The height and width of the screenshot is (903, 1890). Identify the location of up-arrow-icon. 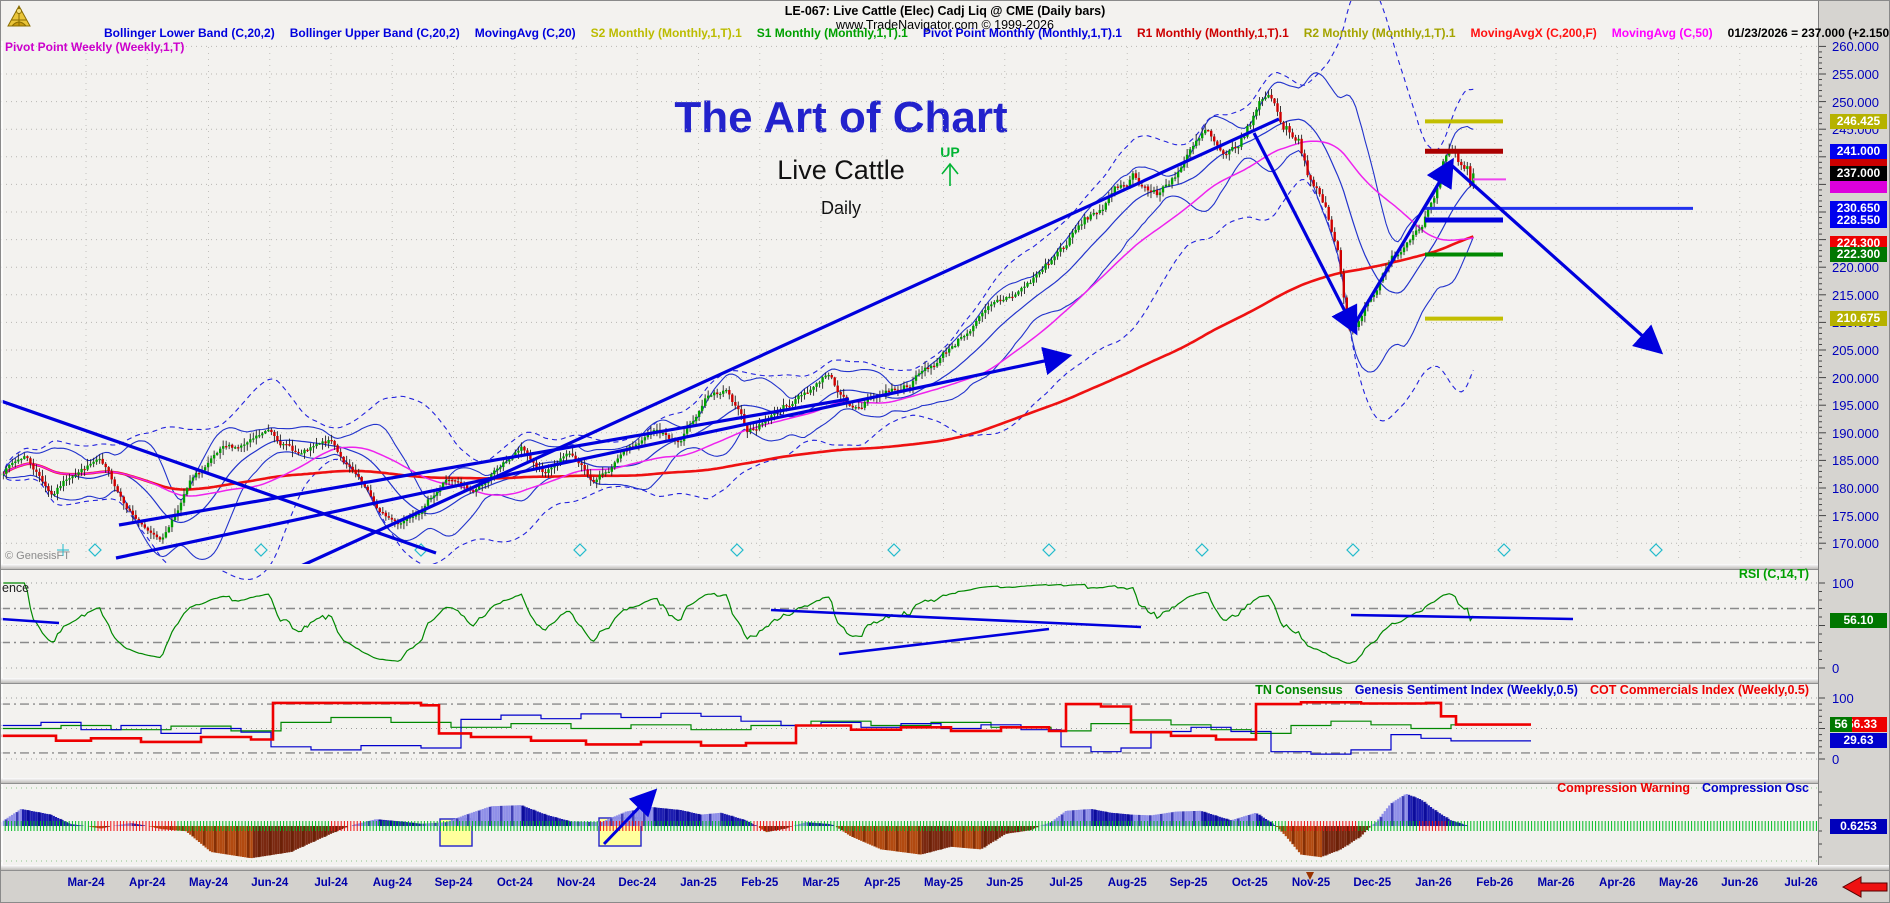
(950, 174).